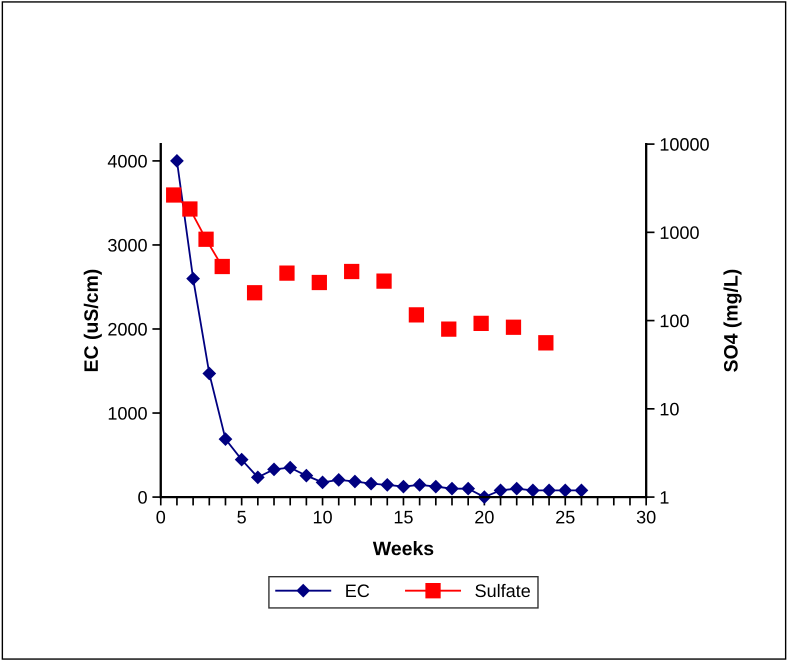 This screenshot has width=788, height=661. Describe the element at coordinates (127, 161) in the screenshot. I see `y-tick-label: 4000` at that location.